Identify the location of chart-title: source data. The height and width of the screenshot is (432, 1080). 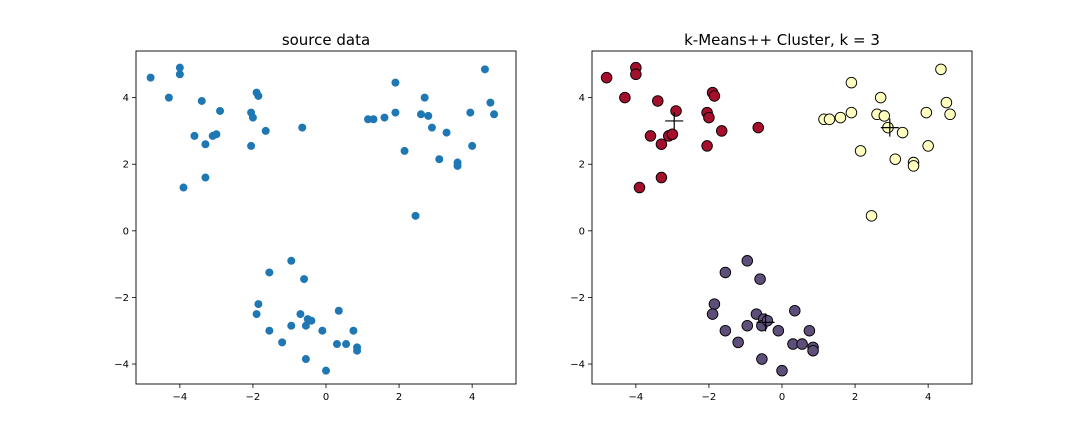
(326, 40).